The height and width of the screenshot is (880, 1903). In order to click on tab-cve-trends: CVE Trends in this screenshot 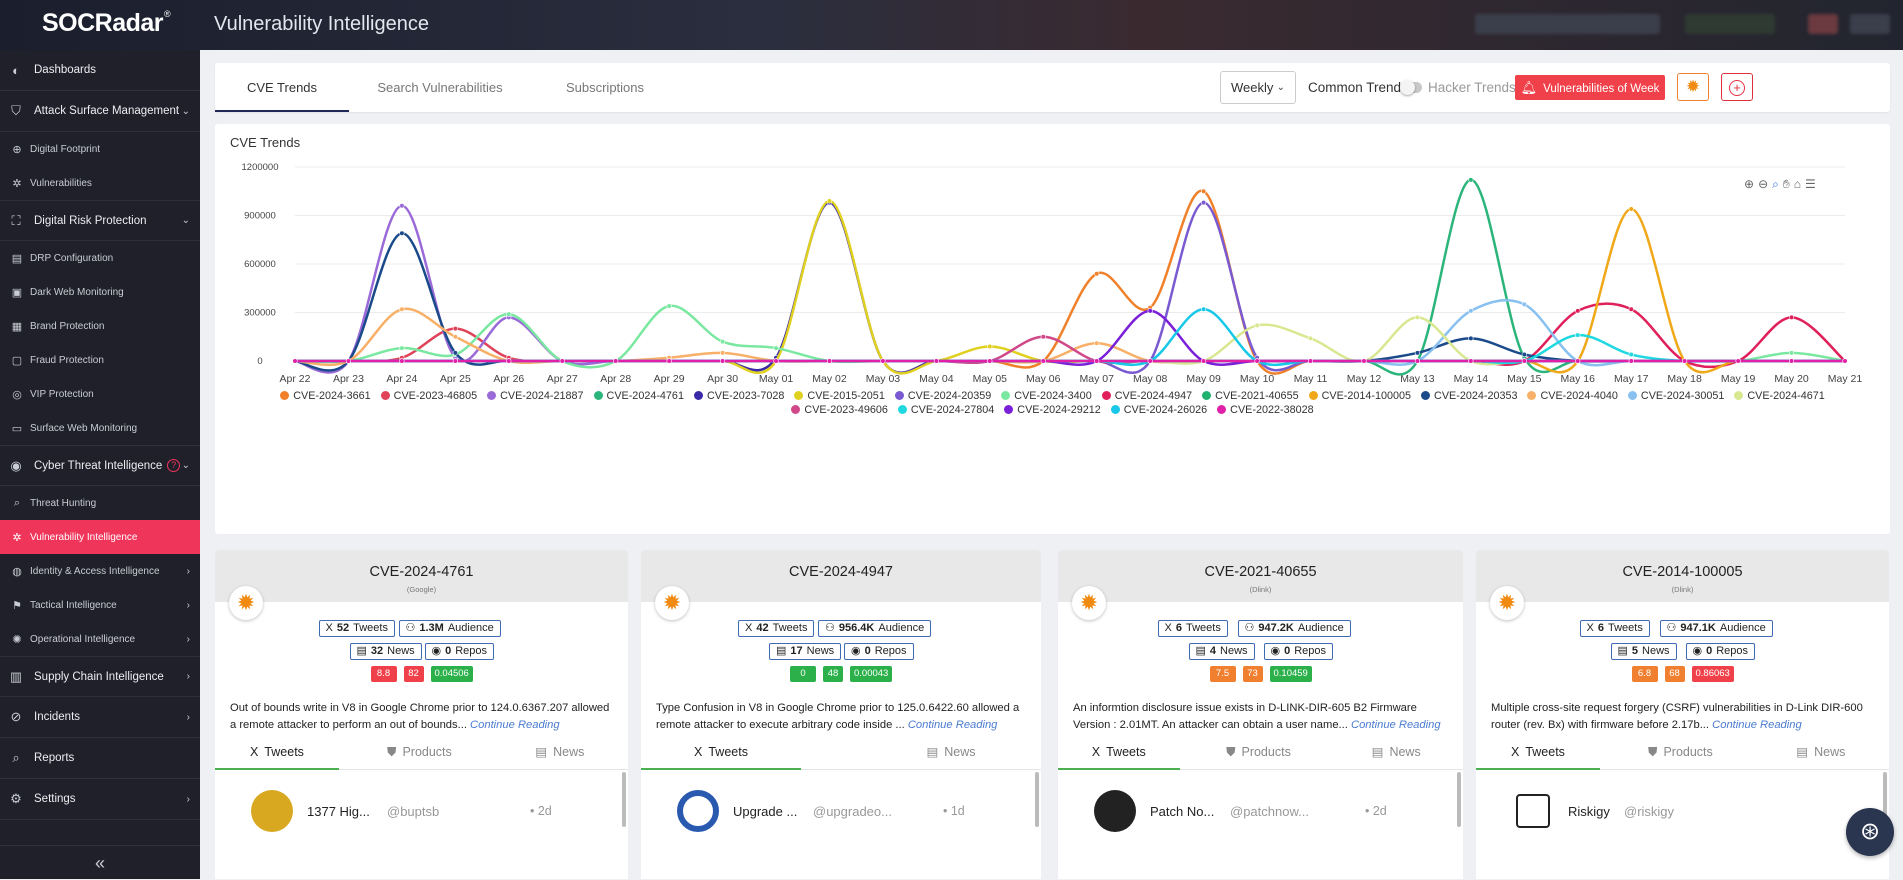, I will do `click(282, 87)`.